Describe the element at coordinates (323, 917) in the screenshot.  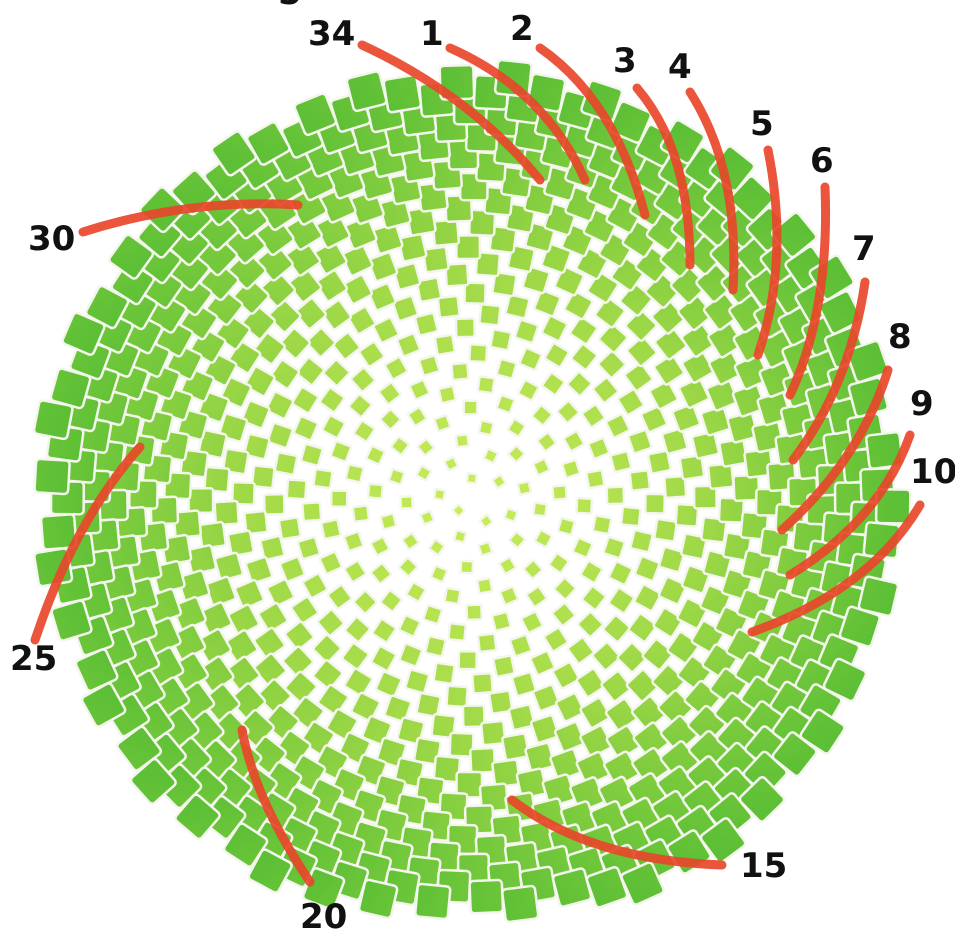
I see `spiral-label-20: 20` at that location.